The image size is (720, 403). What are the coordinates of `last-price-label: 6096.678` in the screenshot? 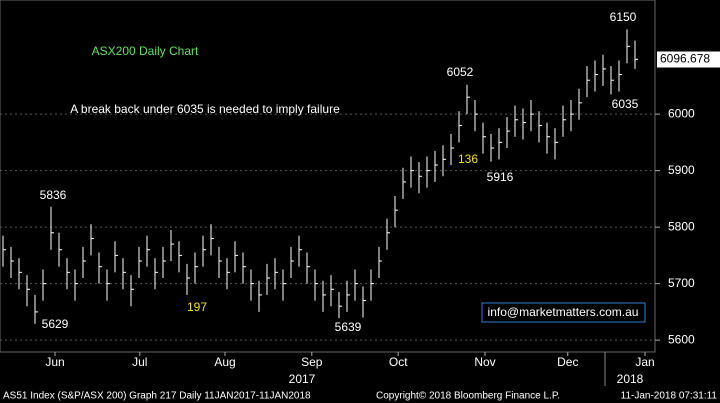 It's located at (685, 59).